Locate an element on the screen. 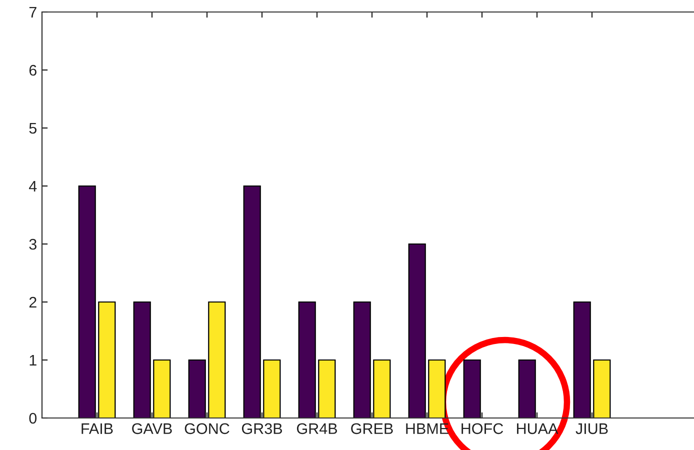 This screenshot has height=450, width=694. x-tick-label: GONC is located at coordinates (207, 428).